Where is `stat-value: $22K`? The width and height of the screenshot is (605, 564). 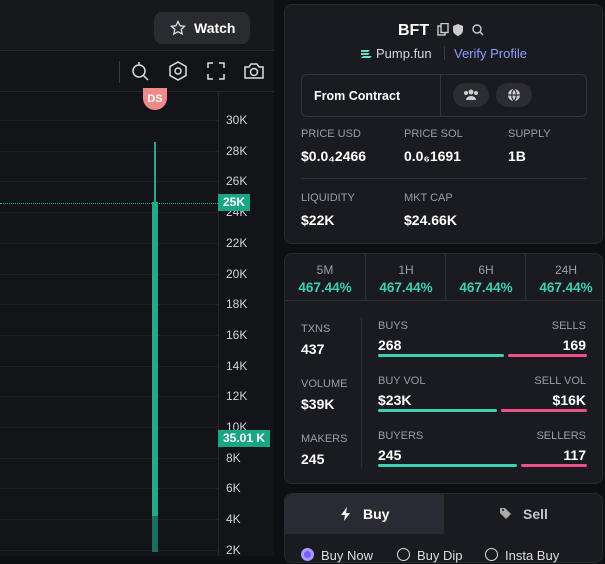 stat-value: $22K is located at coordinates (318, 220).